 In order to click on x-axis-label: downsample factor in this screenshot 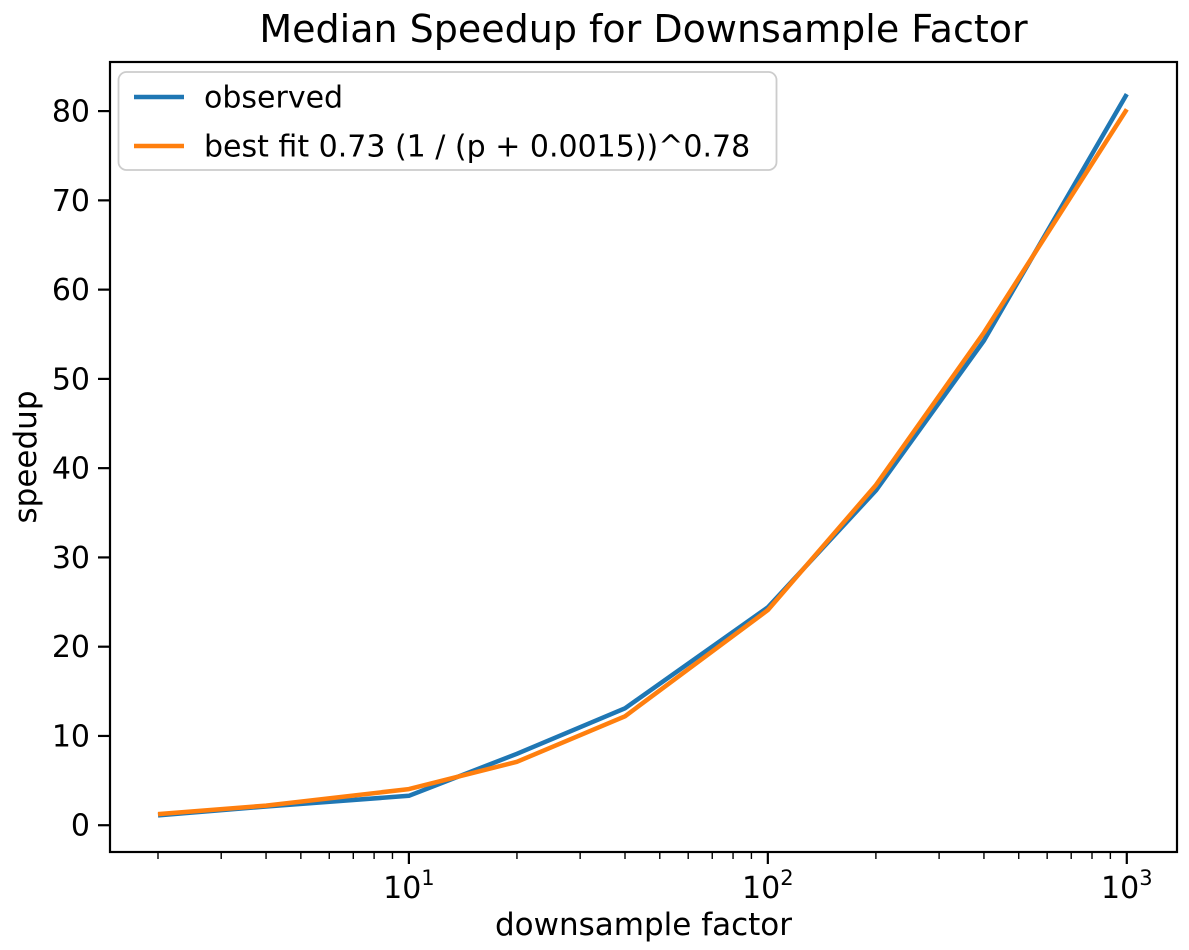, I will do `click(643, 925)`.